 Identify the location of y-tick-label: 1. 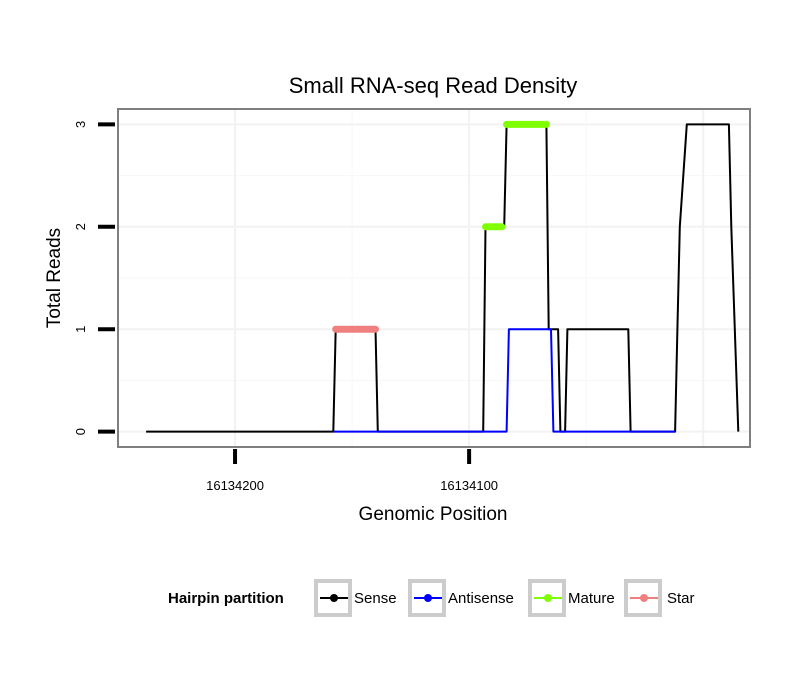
(80, 329).